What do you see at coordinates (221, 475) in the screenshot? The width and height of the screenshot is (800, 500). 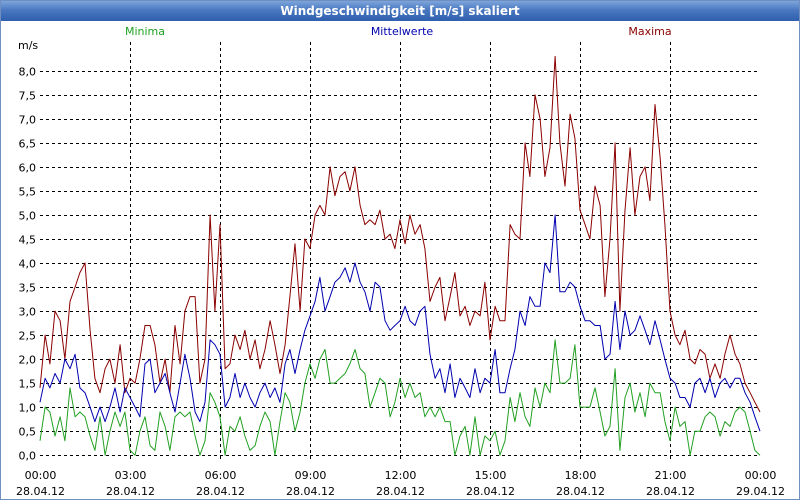 I see `x-tick-time: 06:00` at bounding box center [221, 475].